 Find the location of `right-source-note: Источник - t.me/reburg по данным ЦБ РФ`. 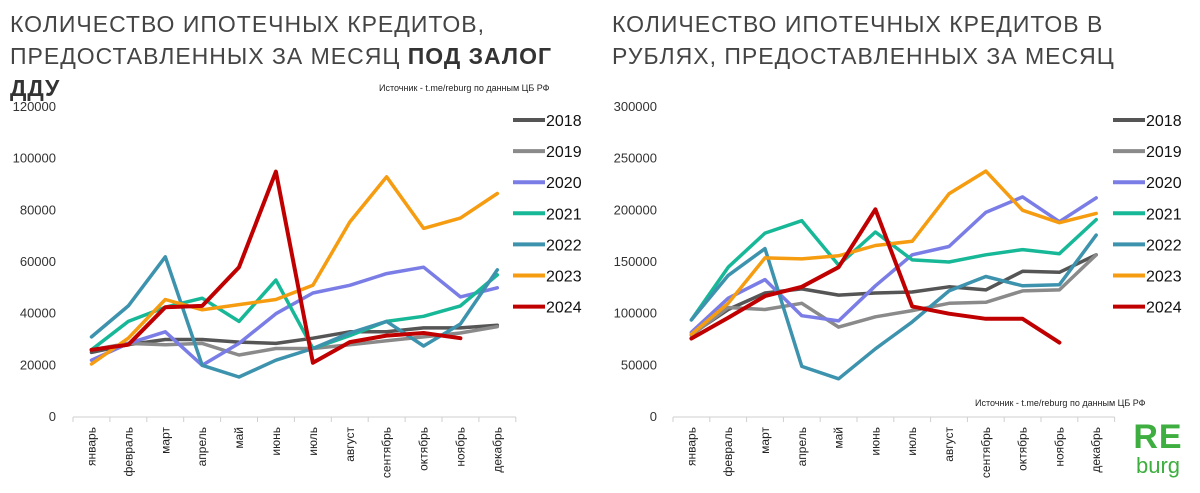

right-source-note: Источник - t.me/reburg по данным ЦБ РФ is located at coordinates (1060, 403).